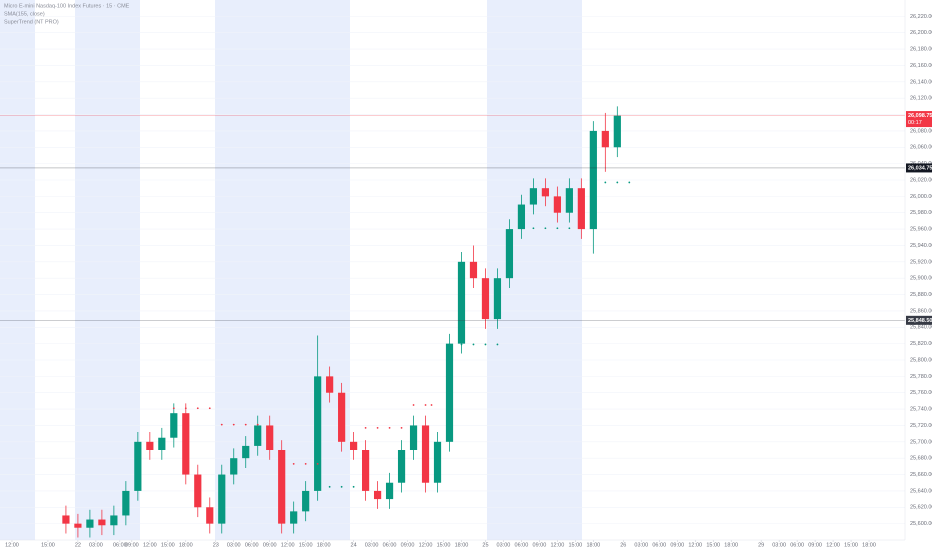 The image size is (932, 550). What do you see at coordinates (921, 17) in the screenshot?
I see `y-tick-label: 26,220.00` at bounding box center [921, 17].